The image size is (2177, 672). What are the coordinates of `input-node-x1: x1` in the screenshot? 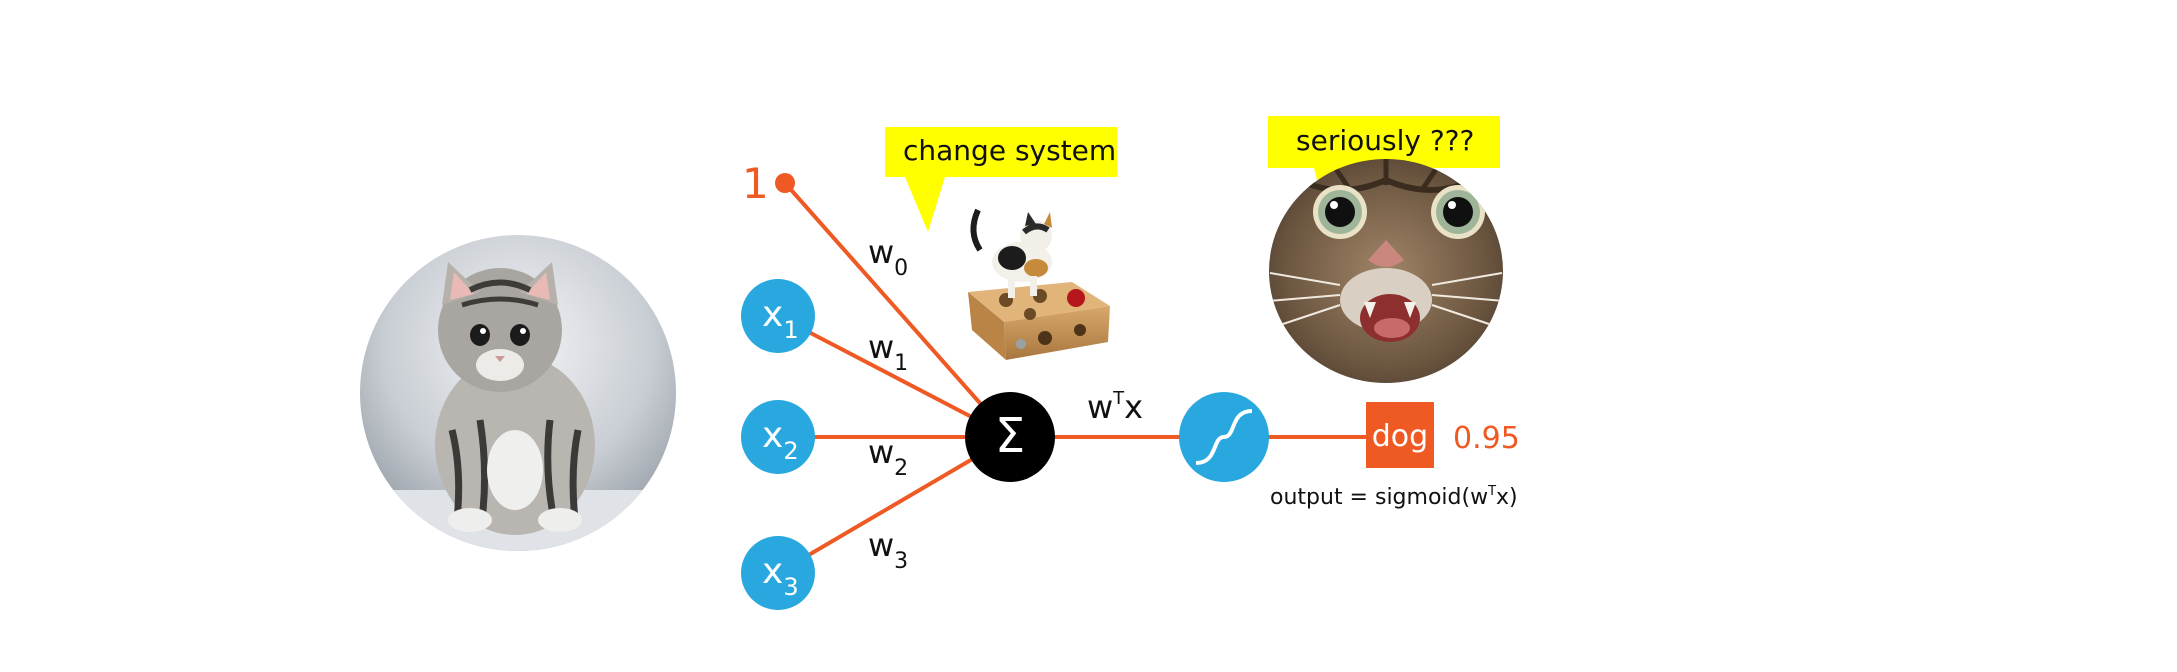 It's located at (778, 316).